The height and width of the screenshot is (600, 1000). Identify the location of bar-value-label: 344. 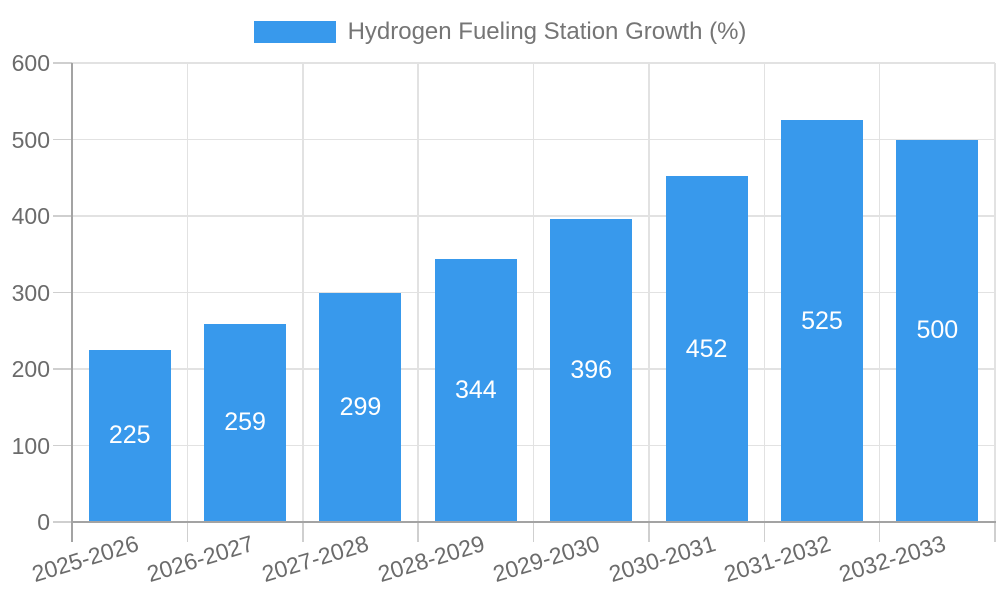
(475, 389).